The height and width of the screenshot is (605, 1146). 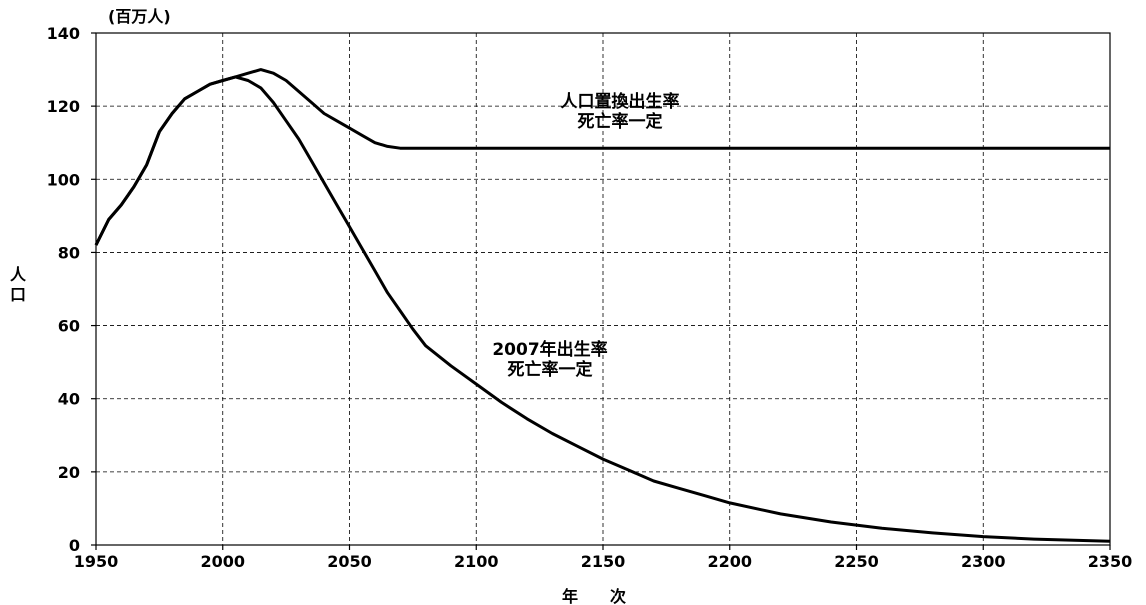 What do you see at coordinates (74, 545) in the screenshot?
I see `y-tick-label: 0` at bounding box center [74, 545].